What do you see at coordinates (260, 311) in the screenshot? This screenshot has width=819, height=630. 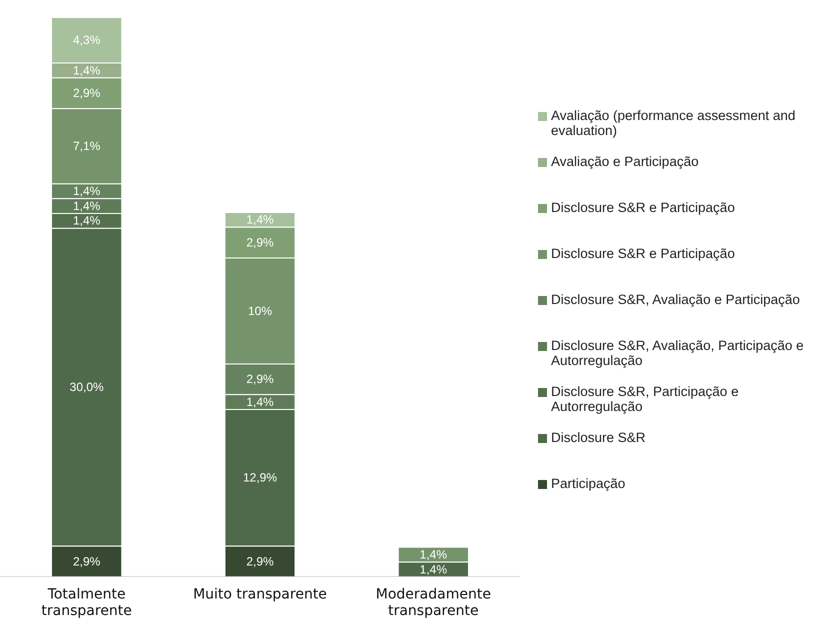 I see `data-label: 10%` at bounding box center [260, 311].